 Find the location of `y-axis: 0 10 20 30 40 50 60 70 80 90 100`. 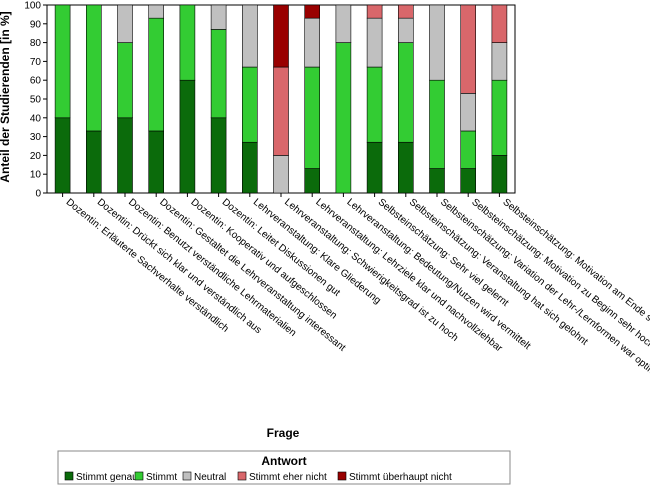

y-axis: 0 10 20 30 40 50 60 70 80 90 100 is located at coordinates (35, 100).